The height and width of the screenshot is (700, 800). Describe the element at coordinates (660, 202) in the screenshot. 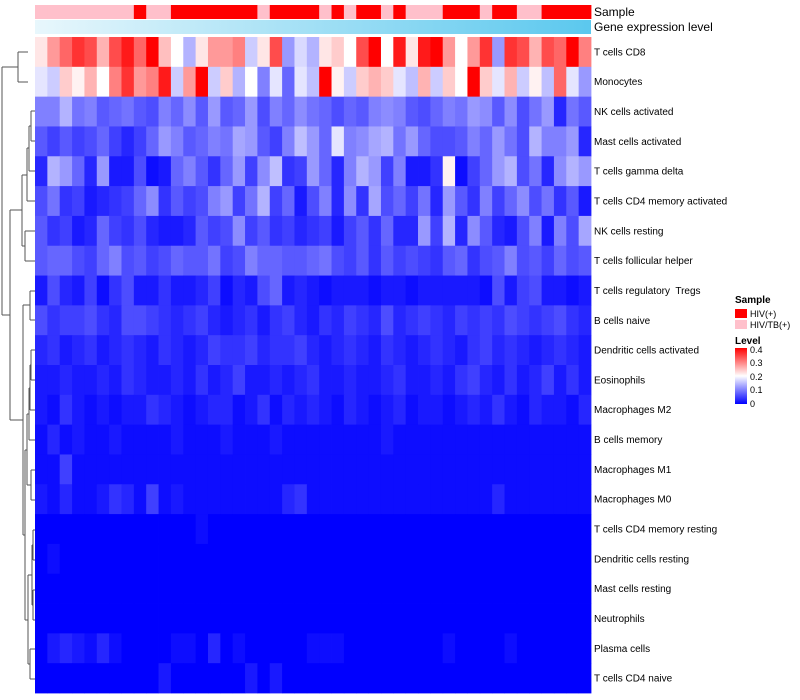

I see `row-label: T cells CD4 memory activated` at that location.